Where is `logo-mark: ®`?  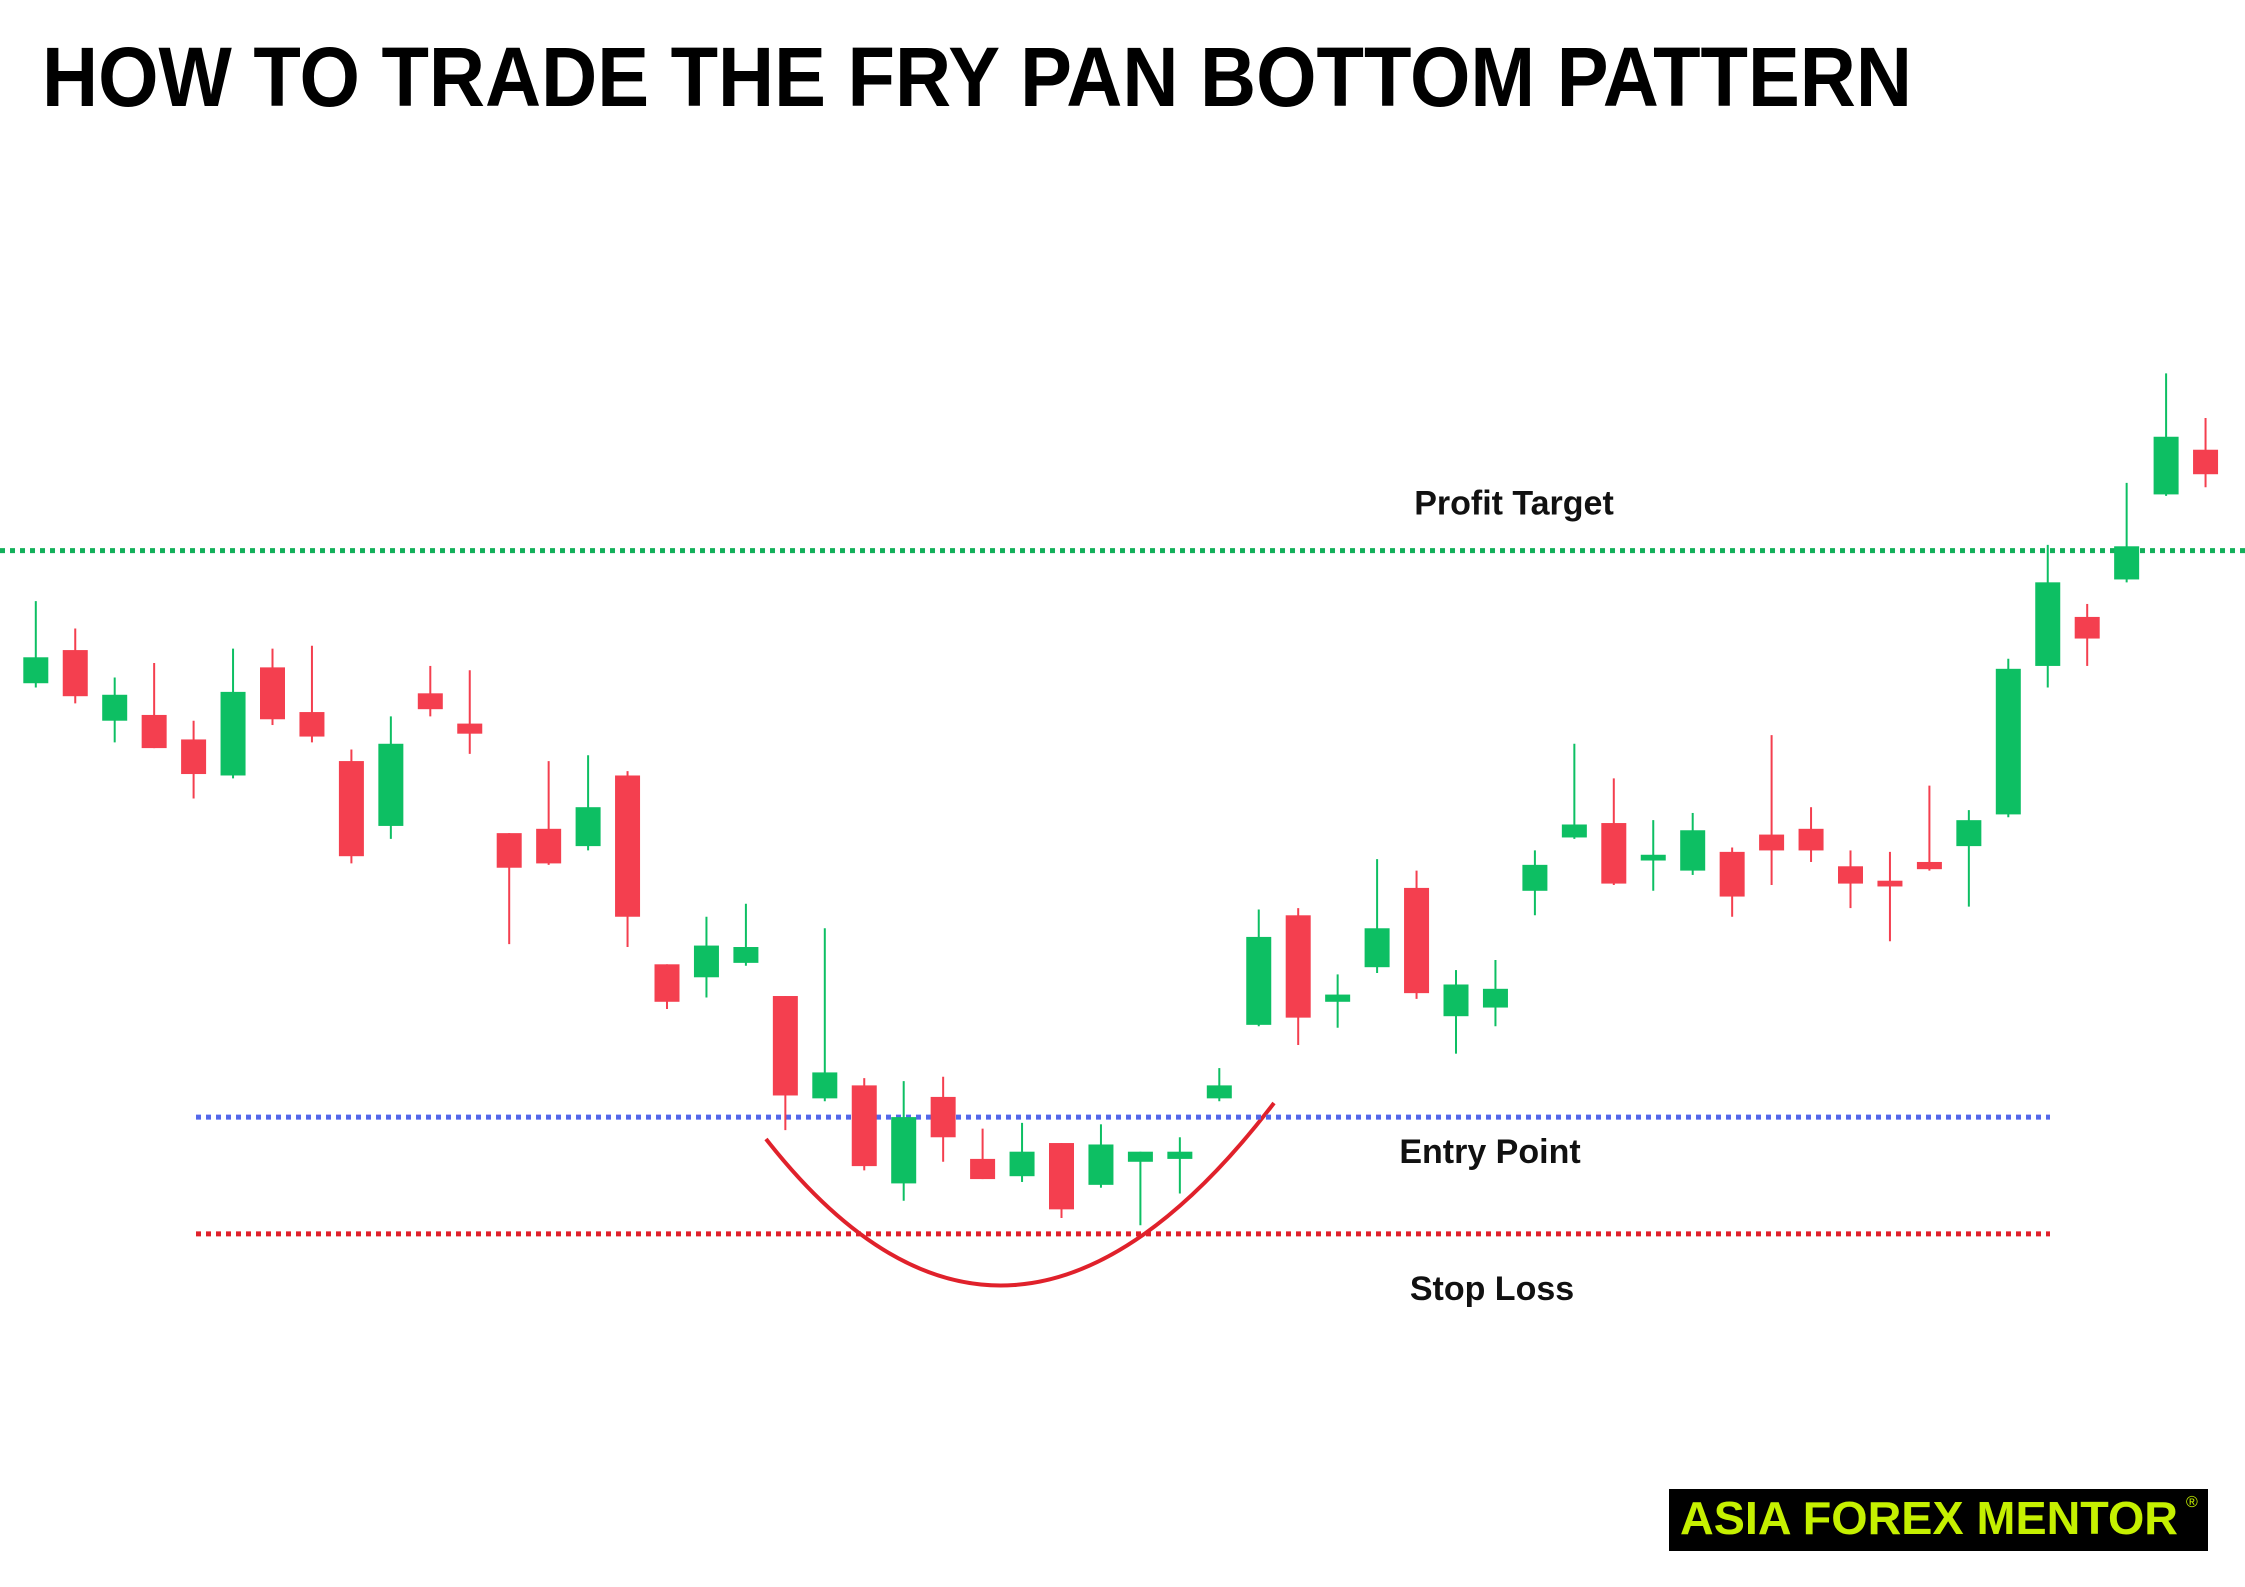 logo-mark: ® is located at coordinates (2192, 1502).